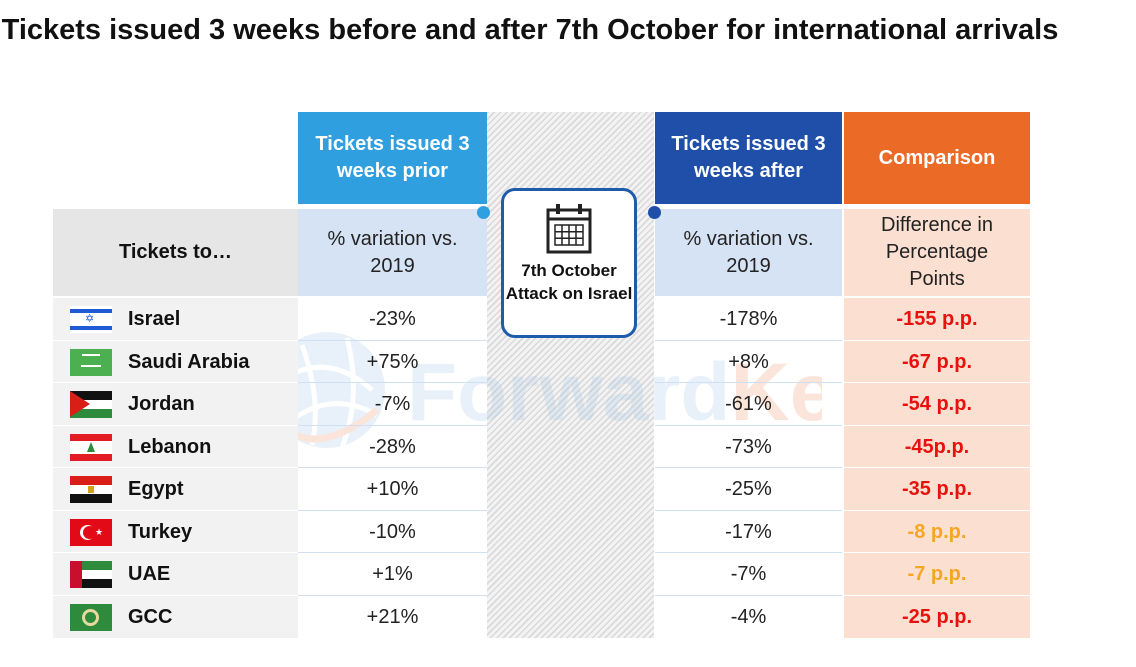  I want to click on country-cell: Egypt, so click(175, 489).